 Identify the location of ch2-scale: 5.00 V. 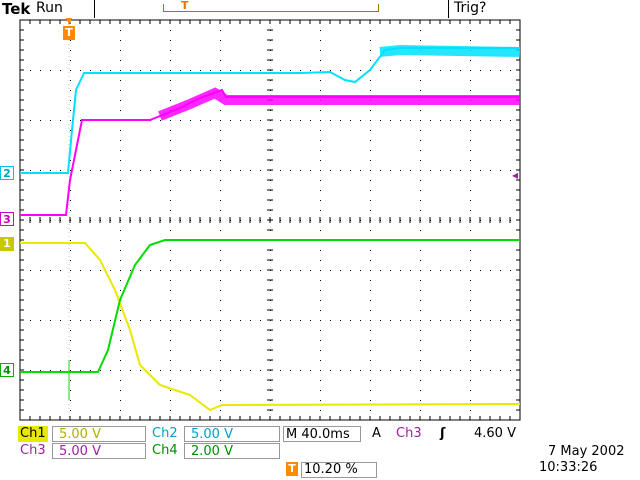
(232, 434).